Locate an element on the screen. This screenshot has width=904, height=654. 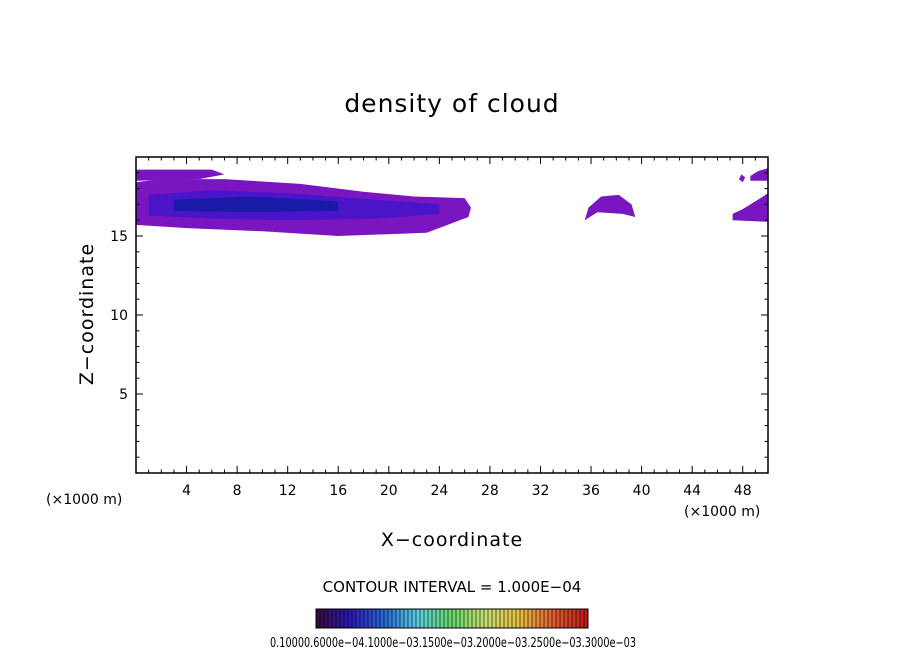
y-unit-label: (×1000 m) is located at coordinates (84, 500).